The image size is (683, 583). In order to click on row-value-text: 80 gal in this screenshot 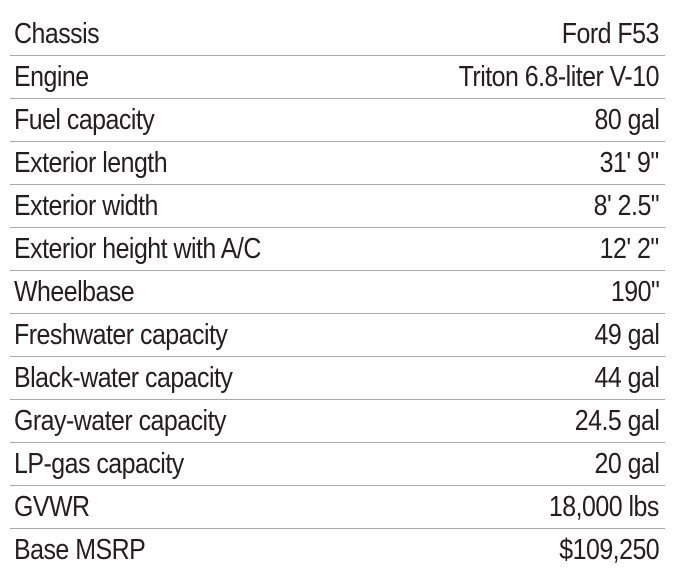, I will do `click(626, 120)`.